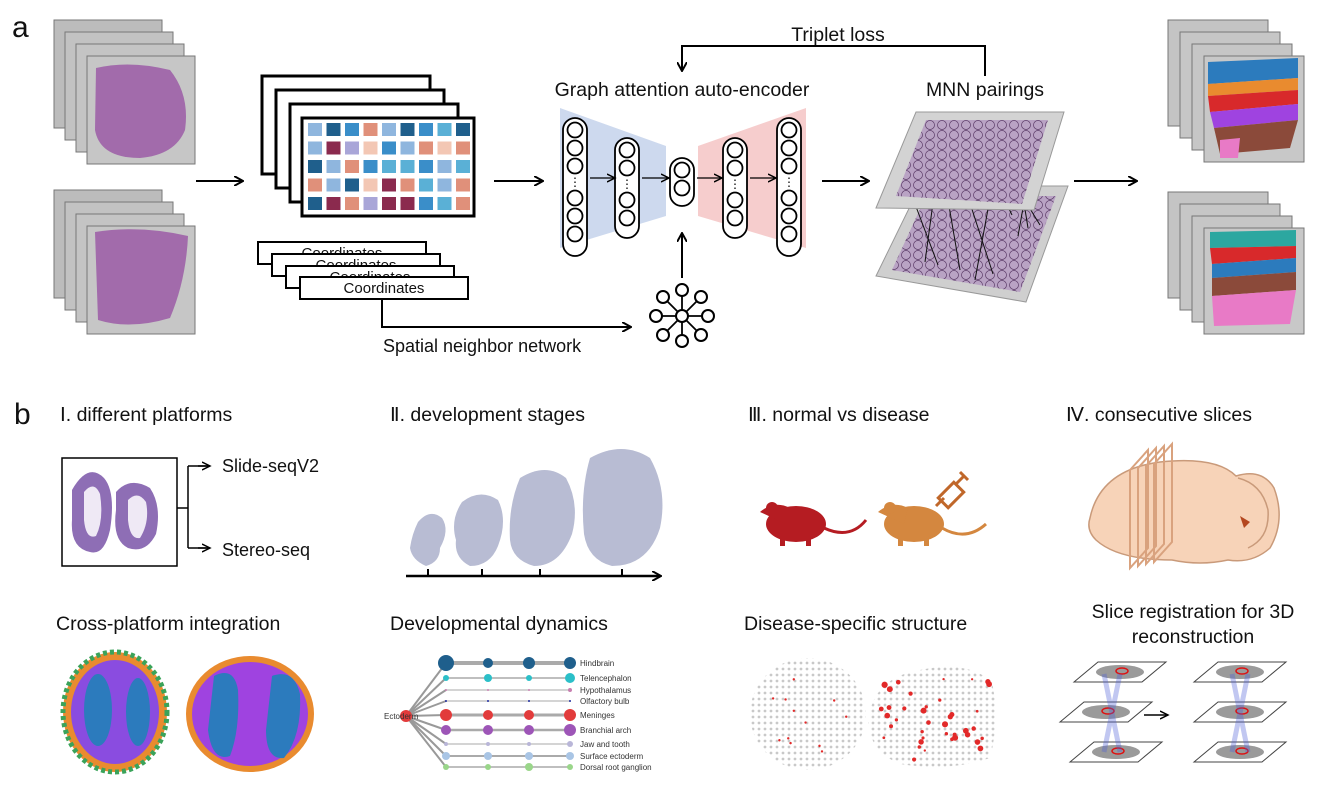 This screenshot has width=1319, height=801. What do you see at coordinates (1173, 712) in the screenshot?
I see `slice-registration` at bounding box center [1173, 712].